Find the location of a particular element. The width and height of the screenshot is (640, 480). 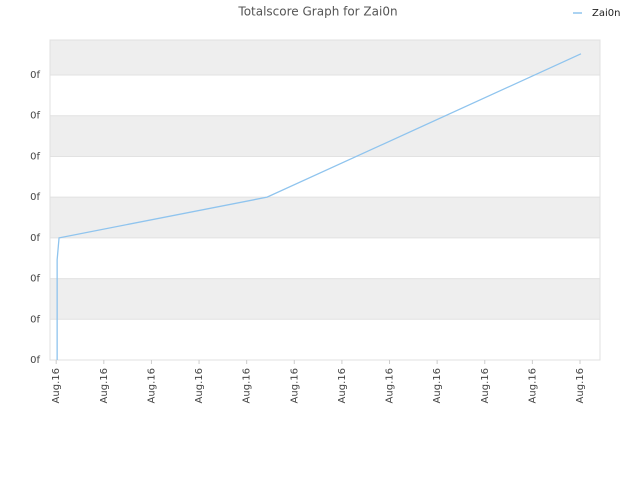

legend-label: Zai0n is located at coordinates (606, 13).